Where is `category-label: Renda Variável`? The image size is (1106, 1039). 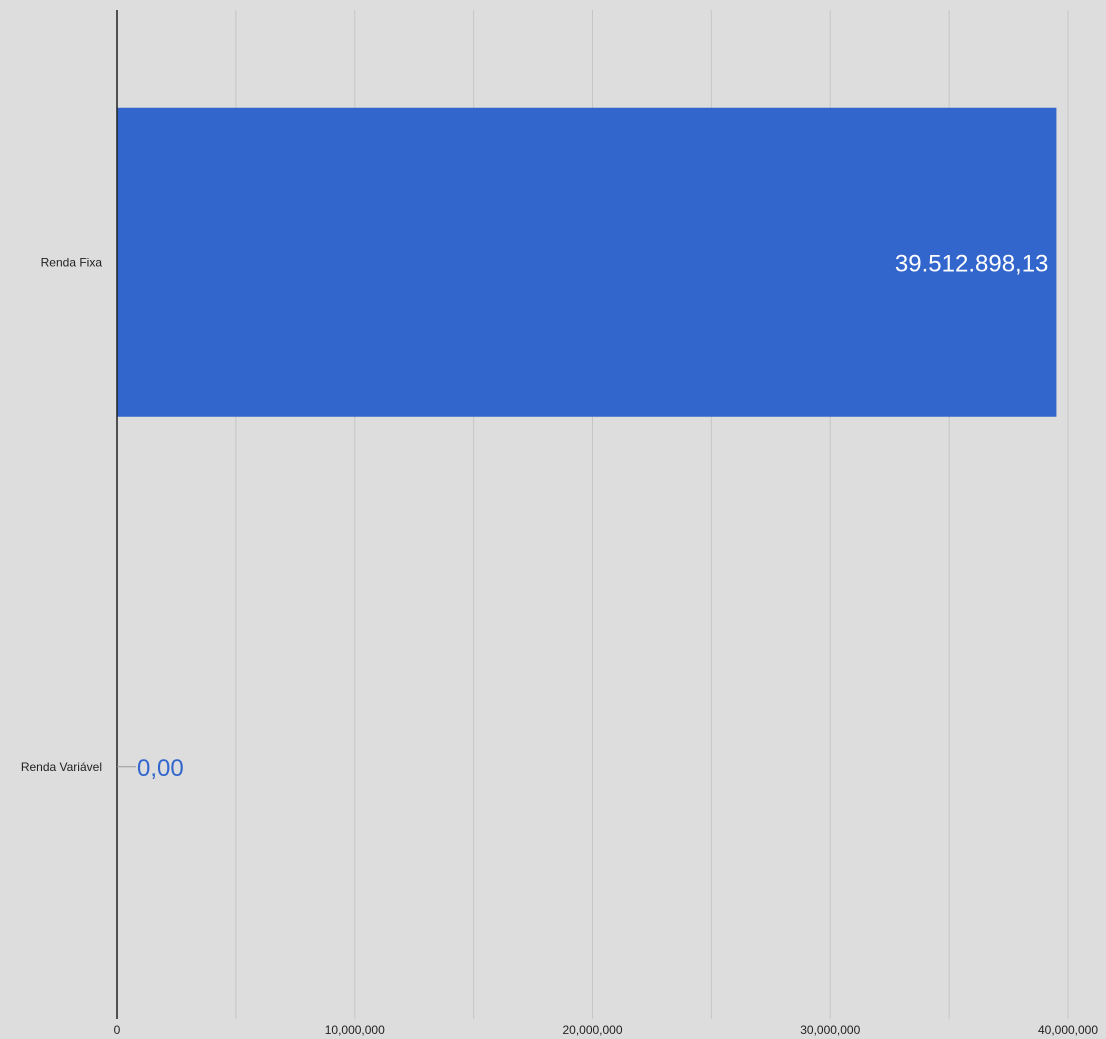
category-label: Renda Variável is located at coordinates (61, 767).